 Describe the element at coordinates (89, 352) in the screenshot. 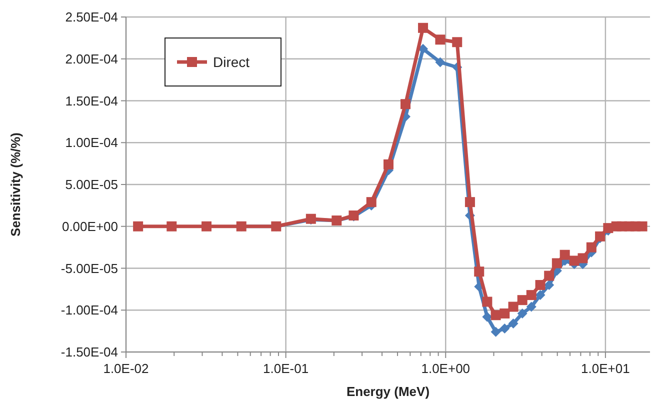

I see `y-tick-label: -1.50E-04` at that location.